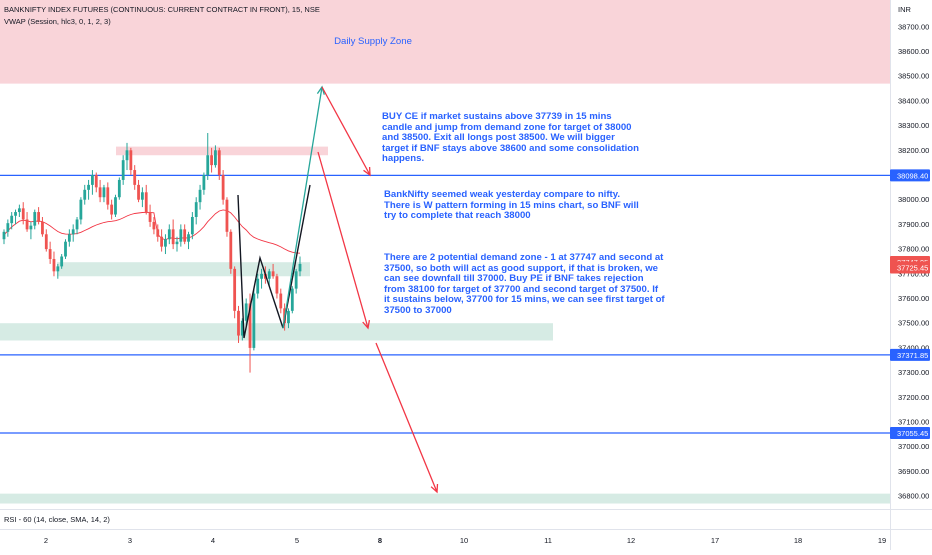 This screenshot has width=932, height=555. What do you see at coordinates (913, 224) in the screenshot?
I see `y-tick-label: 37900.00` at bounding box center [913, 224].